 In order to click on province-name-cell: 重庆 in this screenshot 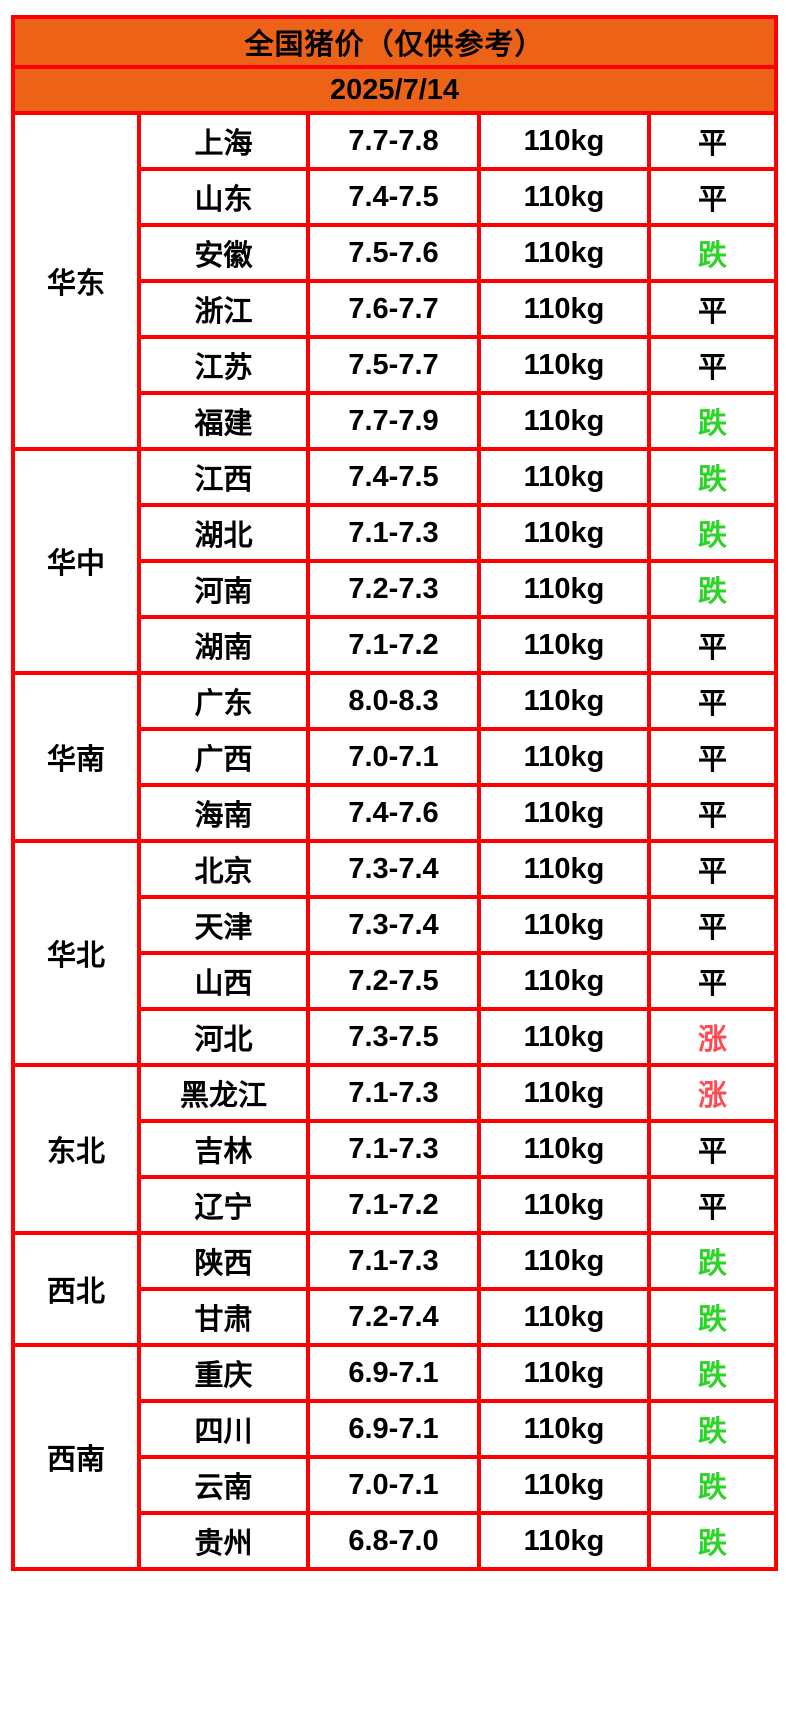, I will do `click(223, 1373)`.